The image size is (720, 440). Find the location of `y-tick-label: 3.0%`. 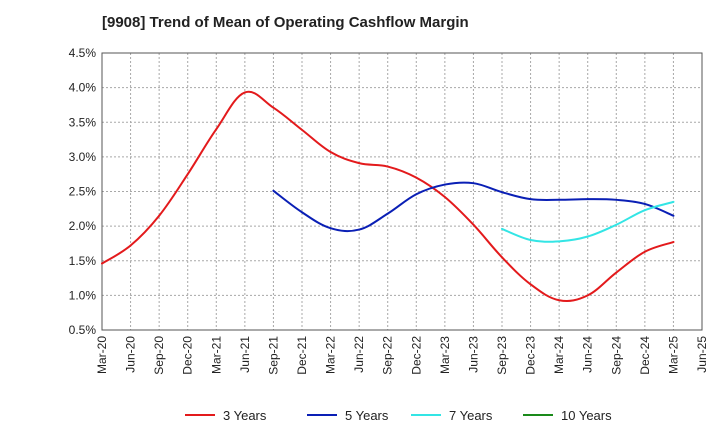

y-tick-label: 3.0% is located at coordinates (83, 157).